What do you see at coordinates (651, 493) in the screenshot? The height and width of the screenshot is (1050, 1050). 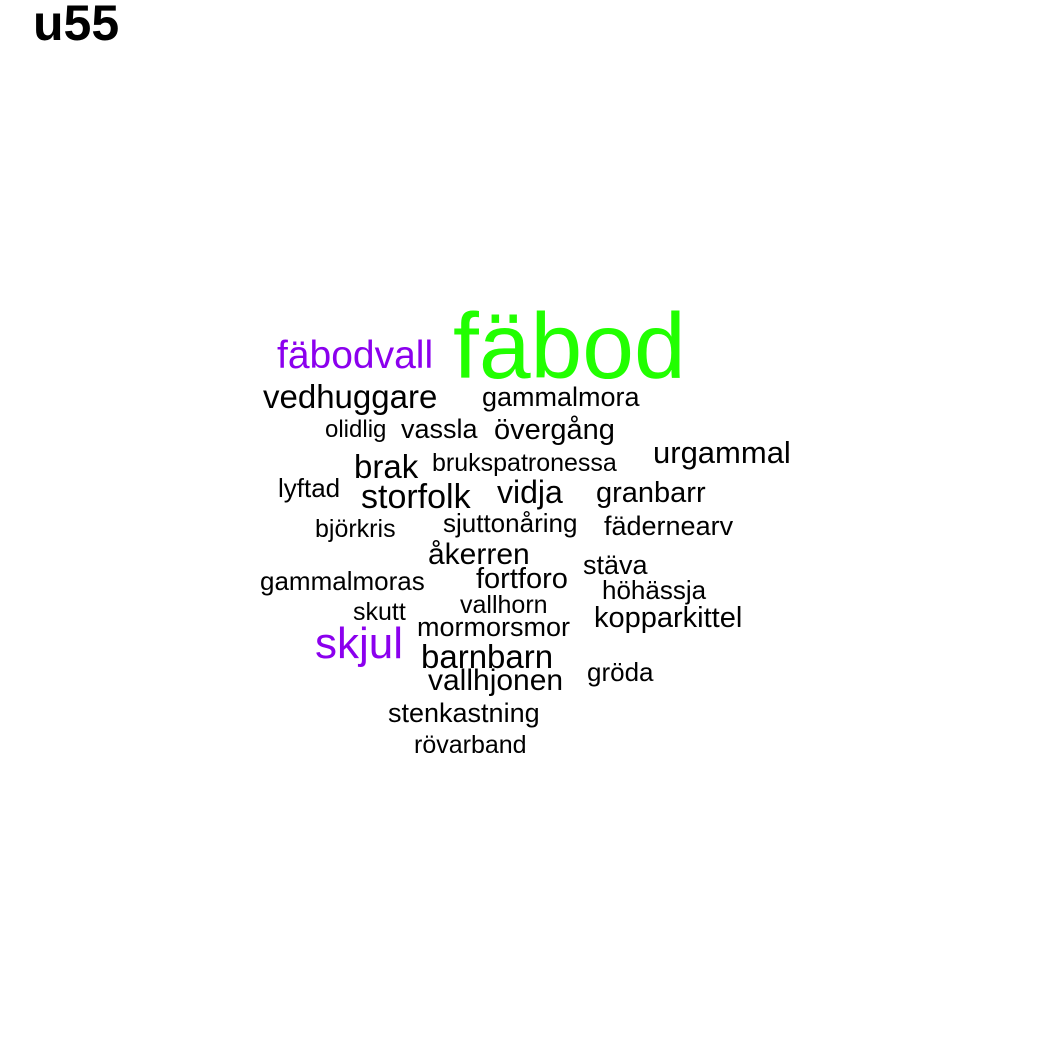 I see `word-granbarr: granbarr` at bounding box center [651, 493].